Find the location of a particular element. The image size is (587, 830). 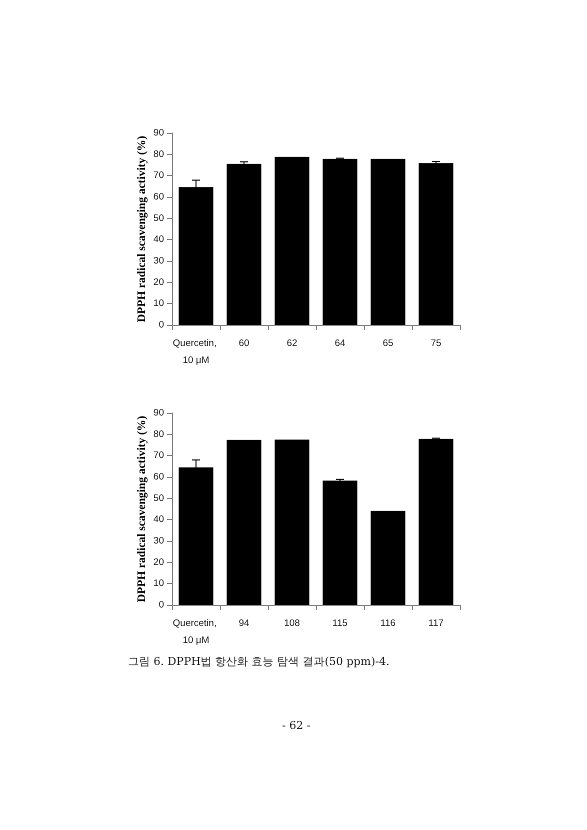

x-tick-label: 115 is located at coordinates (340, 623).